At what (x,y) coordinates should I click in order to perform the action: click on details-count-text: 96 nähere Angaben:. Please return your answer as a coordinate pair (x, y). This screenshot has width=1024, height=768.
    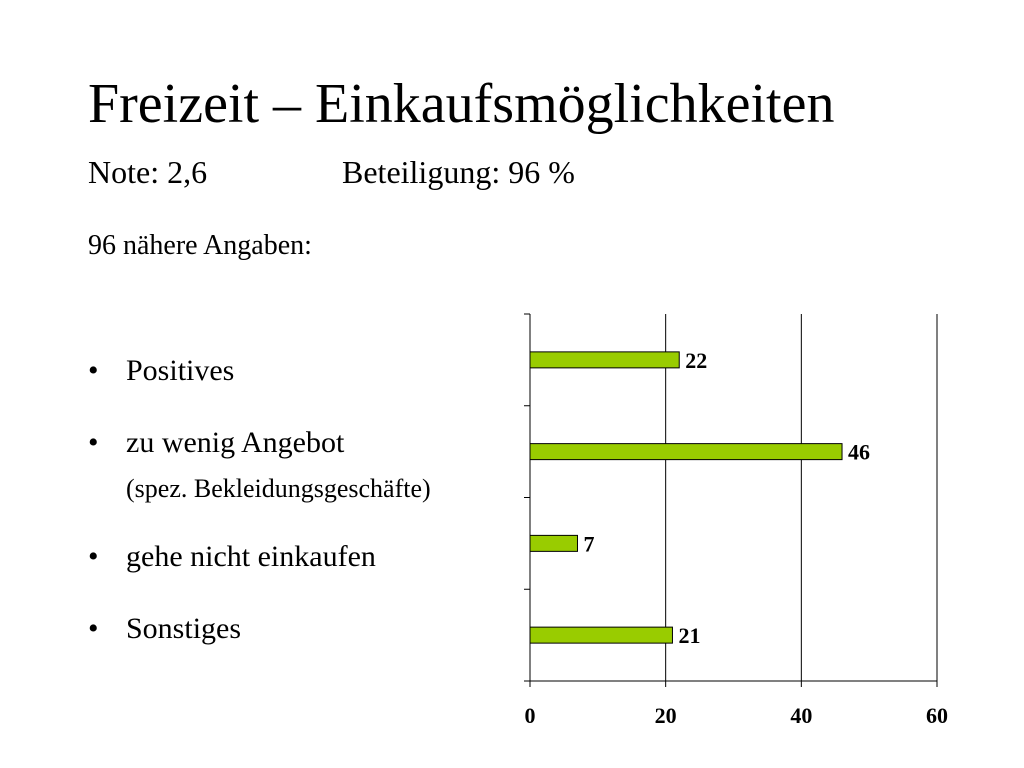
    Looking at the image, I should click on (200, 245).